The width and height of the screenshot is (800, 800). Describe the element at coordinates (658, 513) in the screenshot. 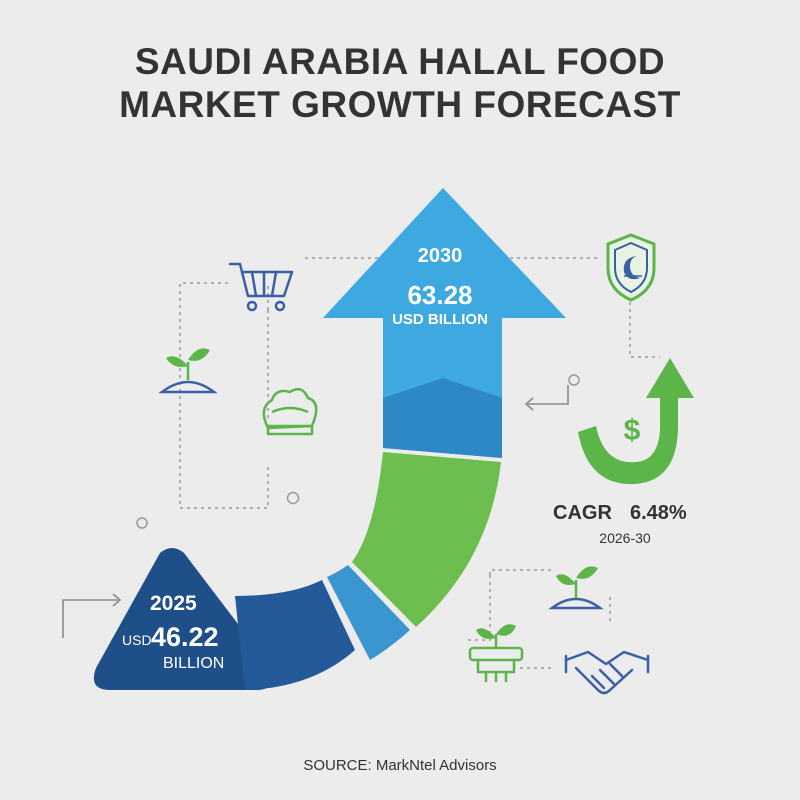

I see `cagr-value: 6.48%` at that location.